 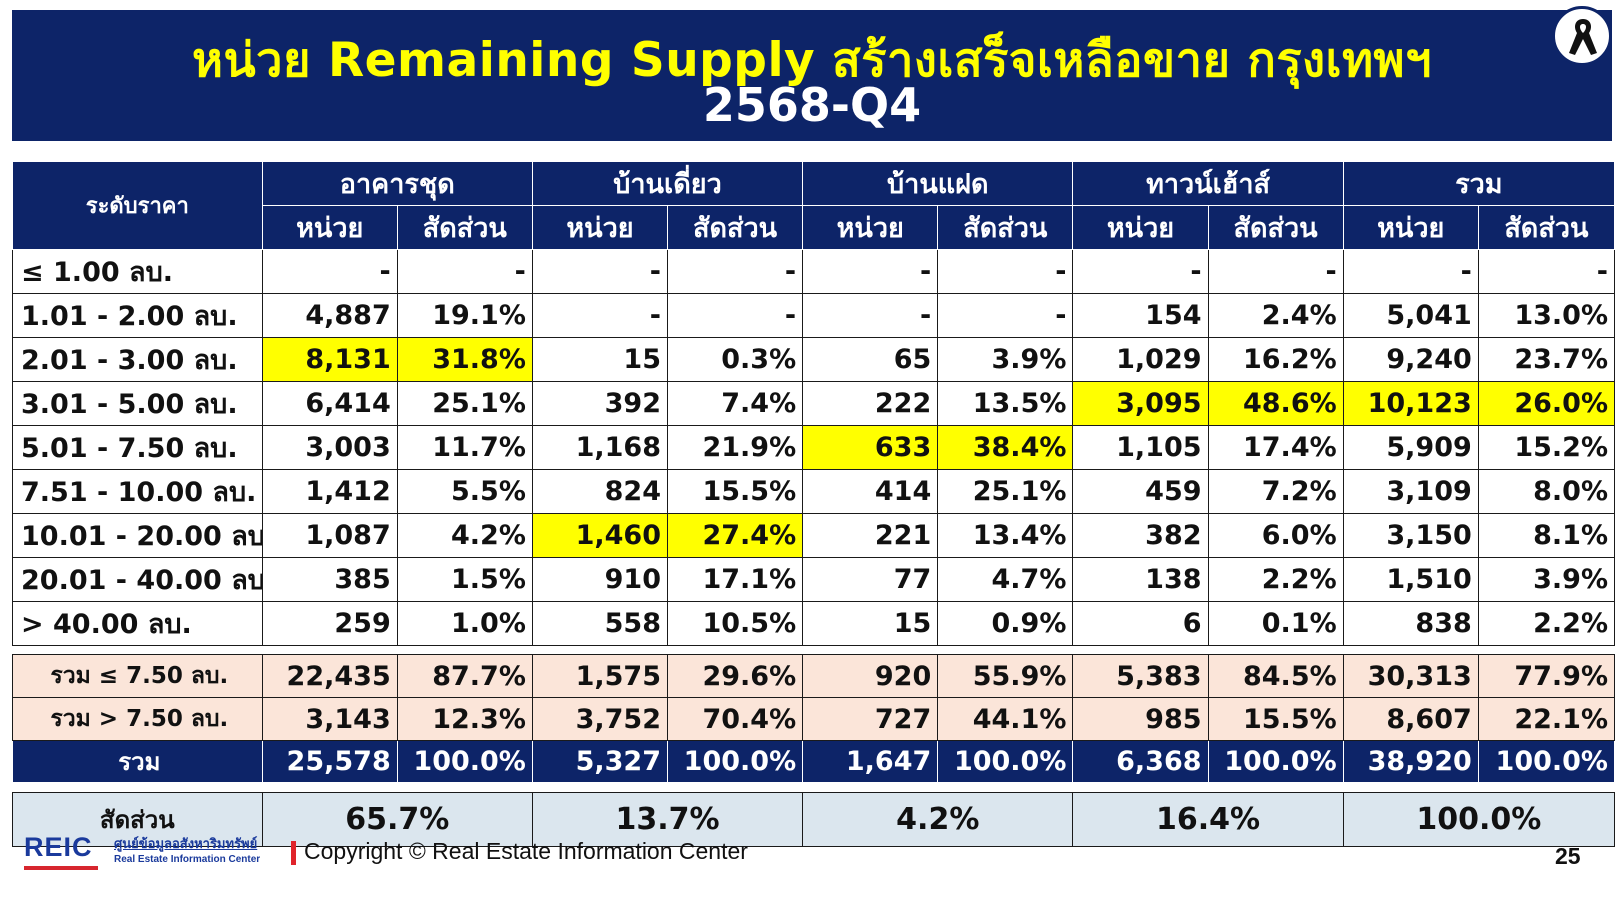 What do you see at coordinates (329, 761) in the screenshot?
I see `units-cell: 25,578` at bounding box center [329, 761].